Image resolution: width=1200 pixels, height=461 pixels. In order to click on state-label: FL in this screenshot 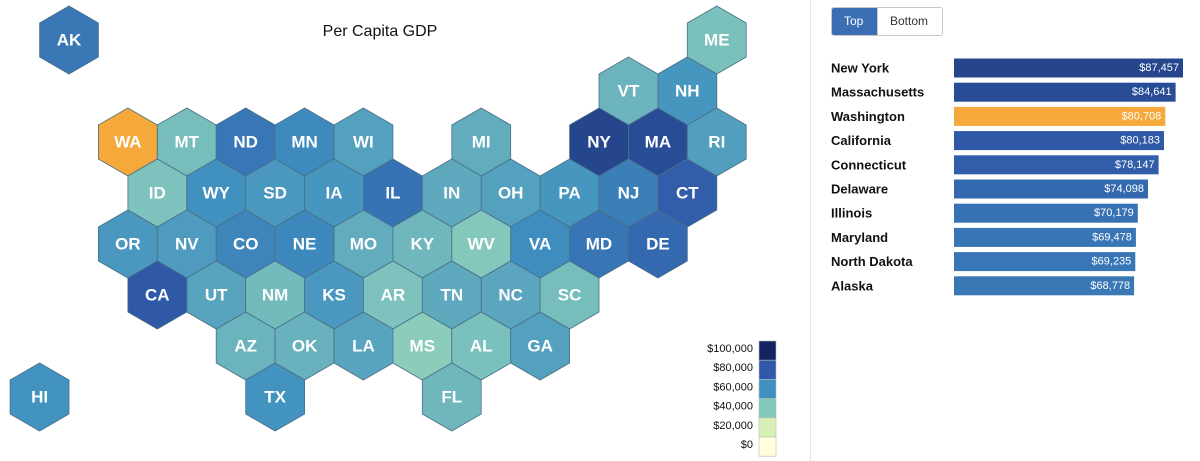, I will do `click(451, 397)`.